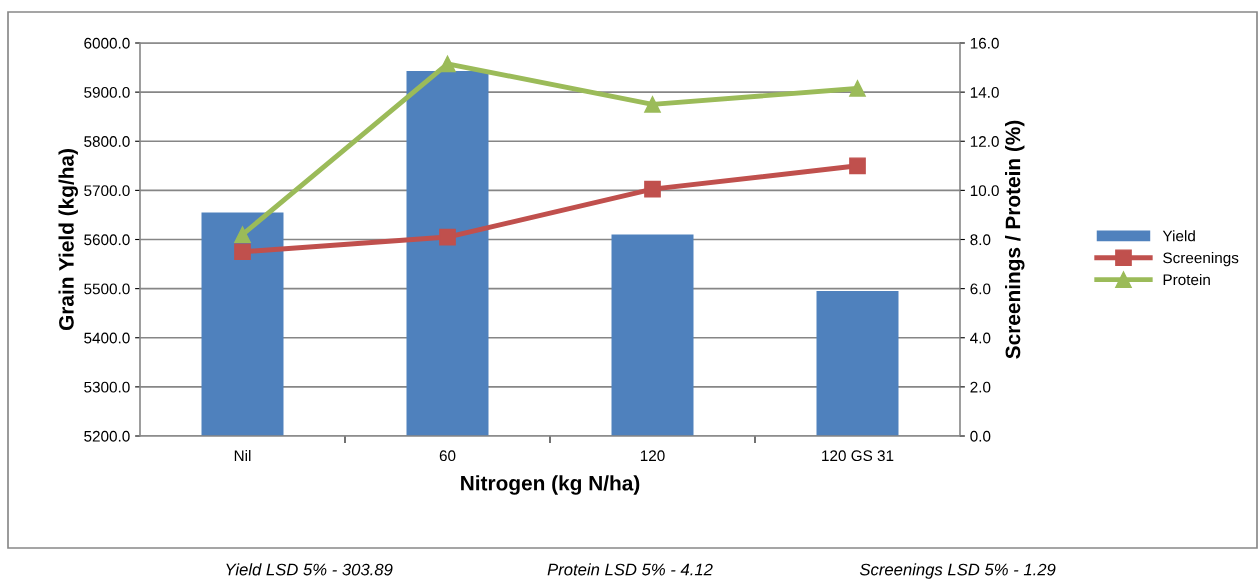 The image size is (1260, 579). Describe the element at coordinates (1201, 259) in the screenshot. I see `legend-label: Screenings` at that location.